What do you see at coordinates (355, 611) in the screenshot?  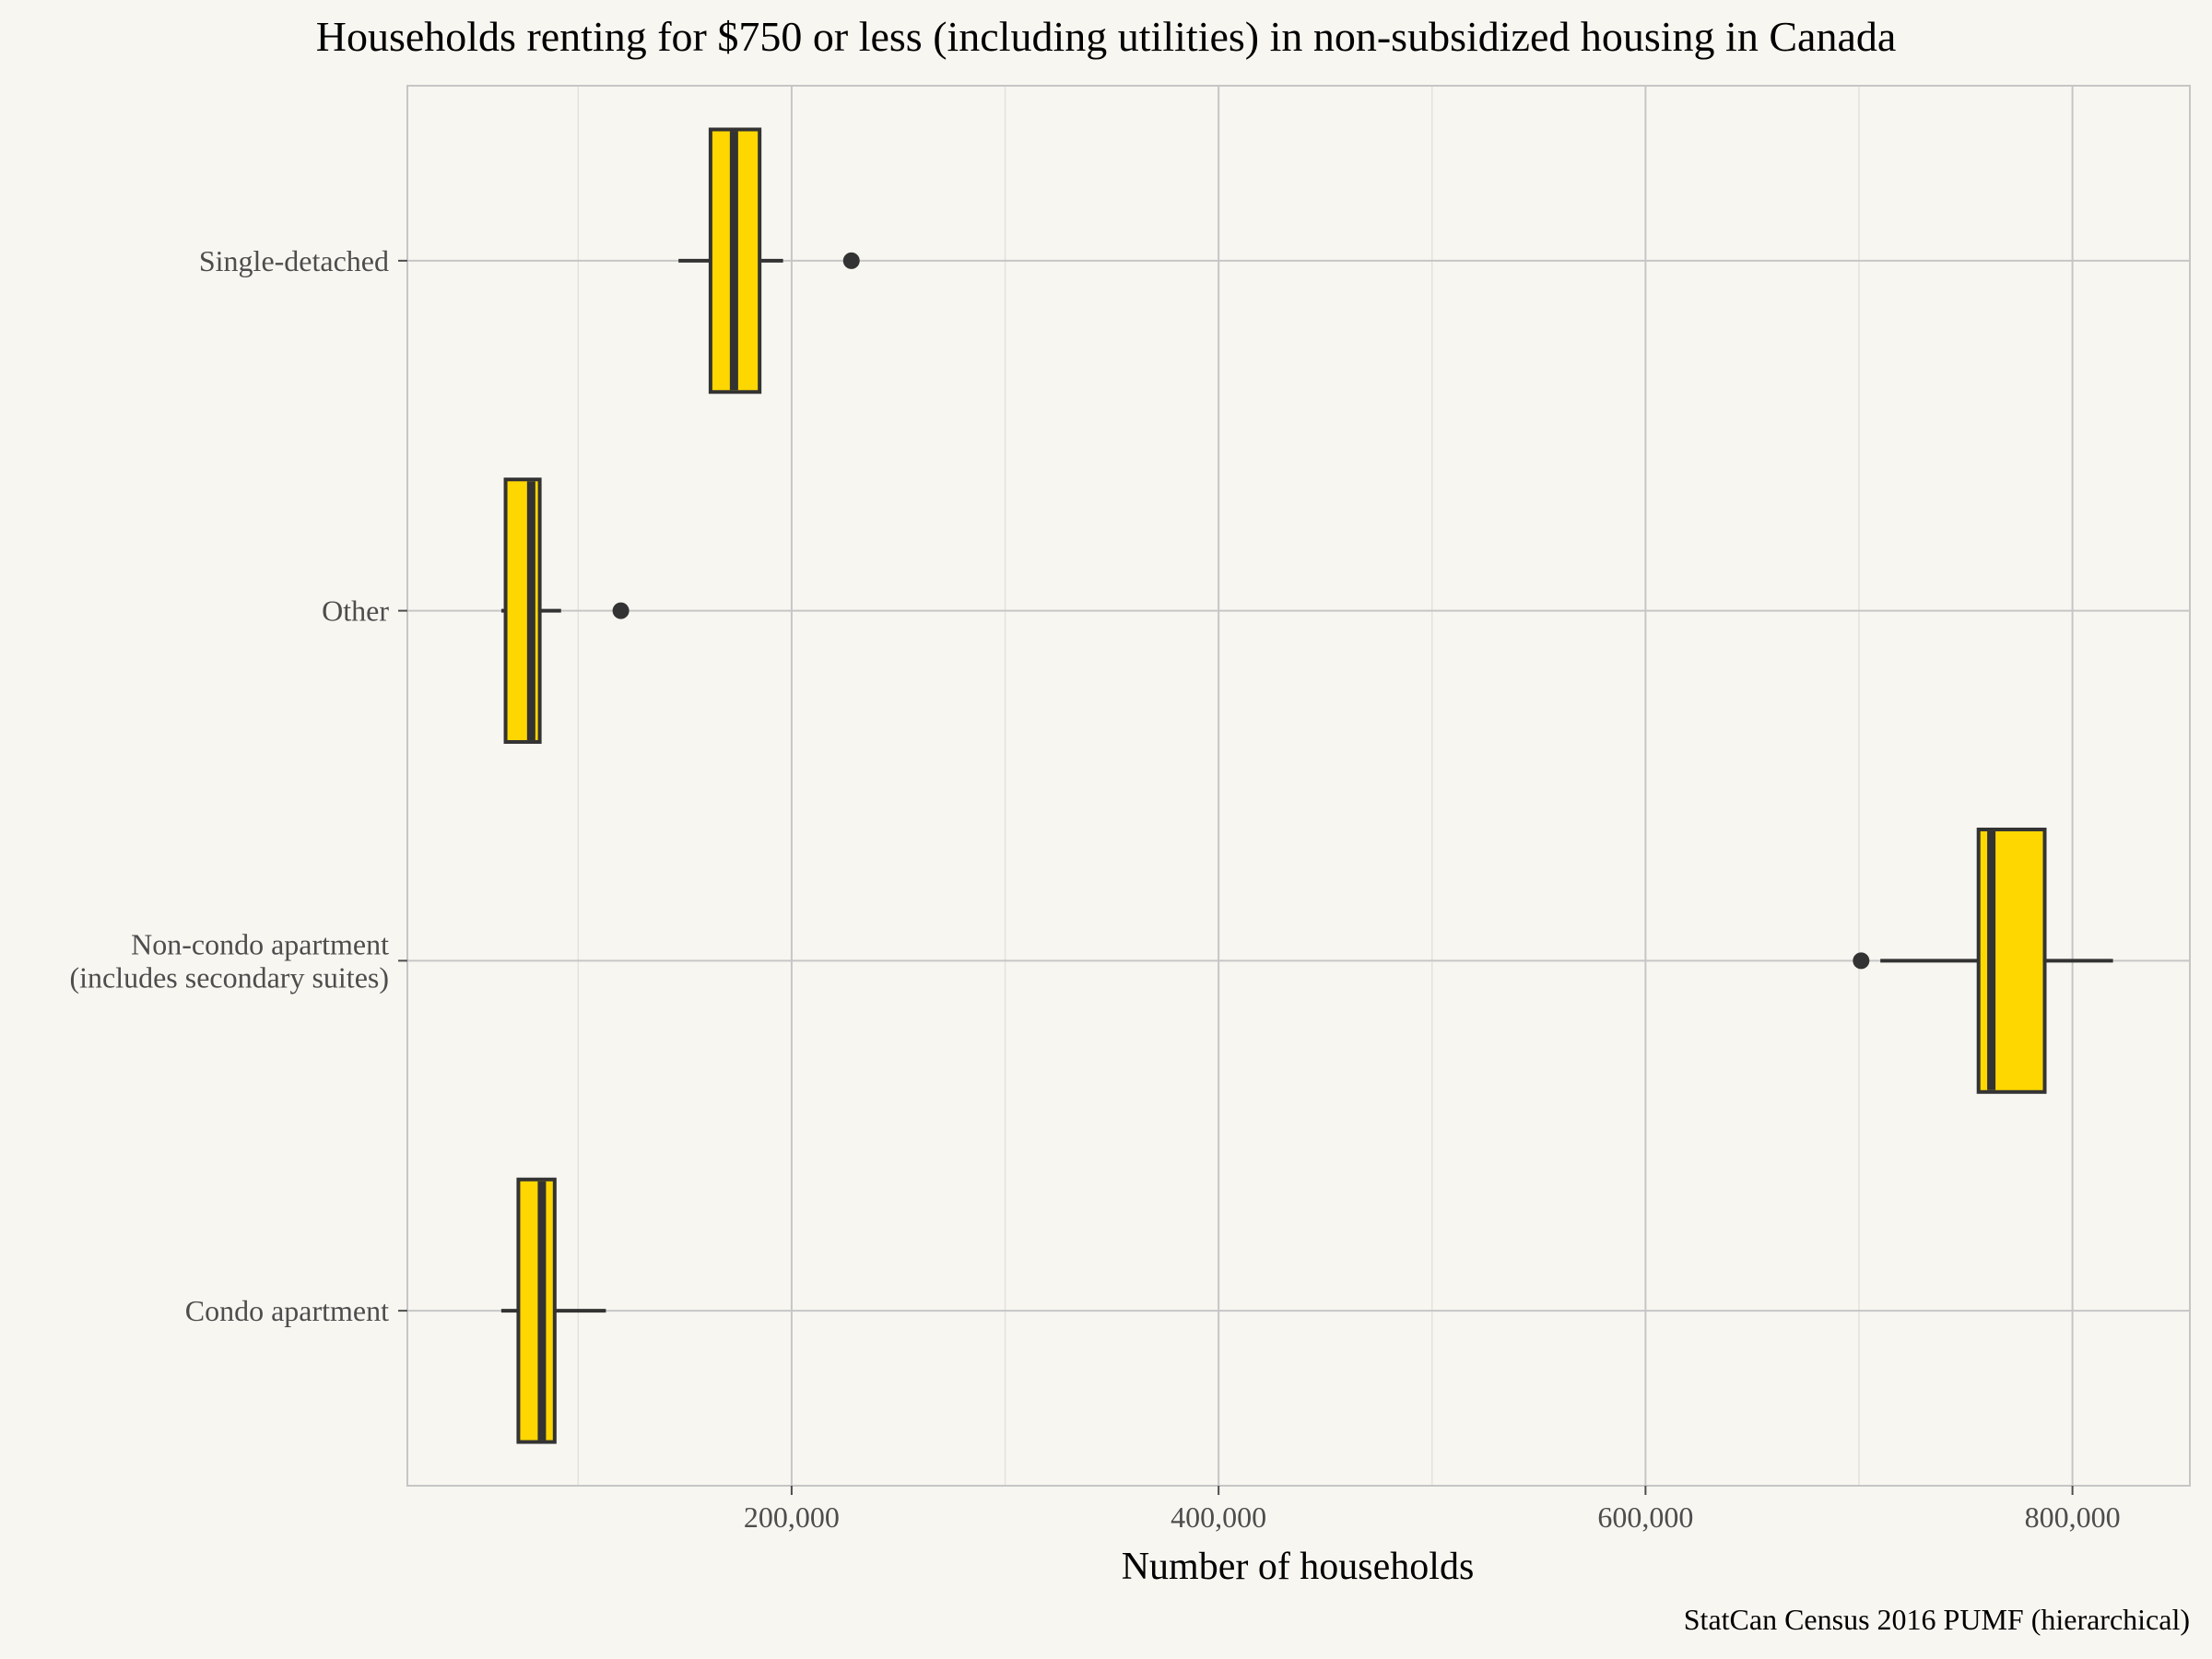 I see `y-tick-label: Other` at bounding box center [355, 611].